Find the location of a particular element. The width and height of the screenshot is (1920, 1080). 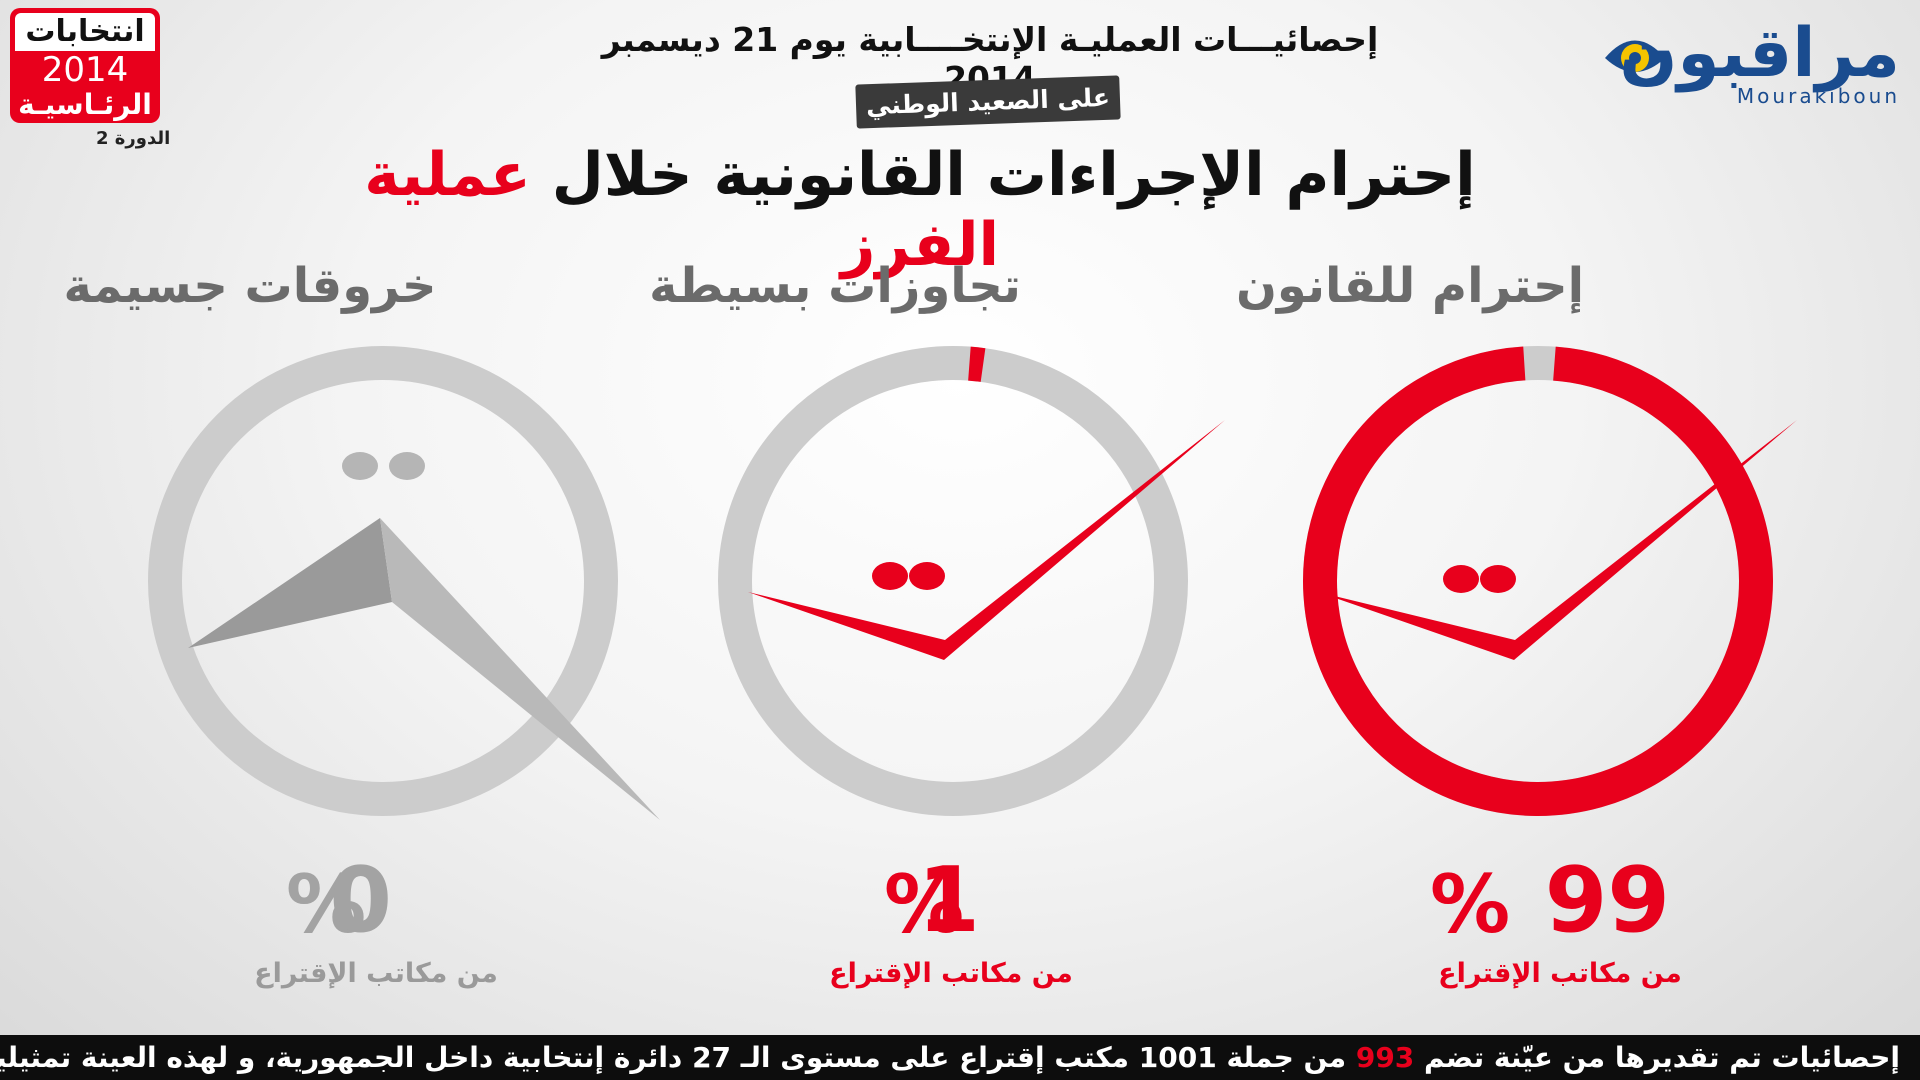

pct-sub-respect: من مكاتب الإقتراع is located at coordinates (1560, 973).